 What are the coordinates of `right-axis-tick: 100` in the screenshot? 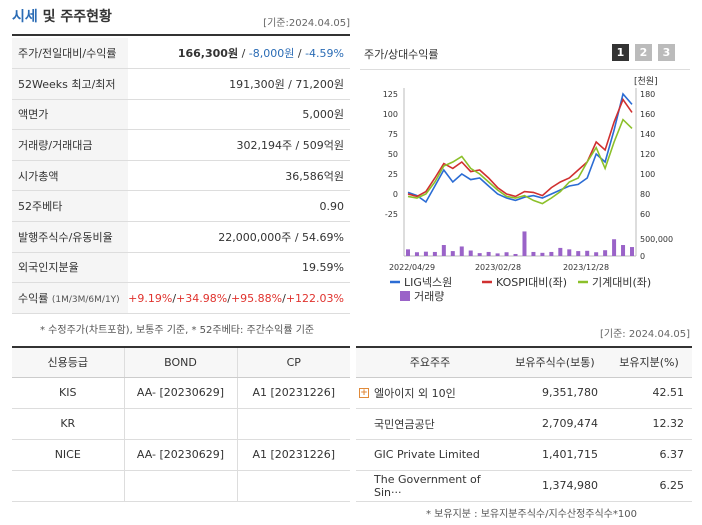 It's located at (647, 174).